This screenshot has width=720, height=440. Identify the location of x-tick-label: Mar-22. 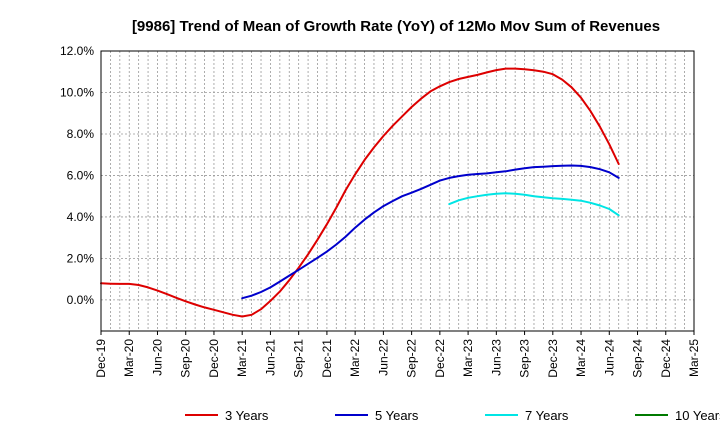
(355, 358).